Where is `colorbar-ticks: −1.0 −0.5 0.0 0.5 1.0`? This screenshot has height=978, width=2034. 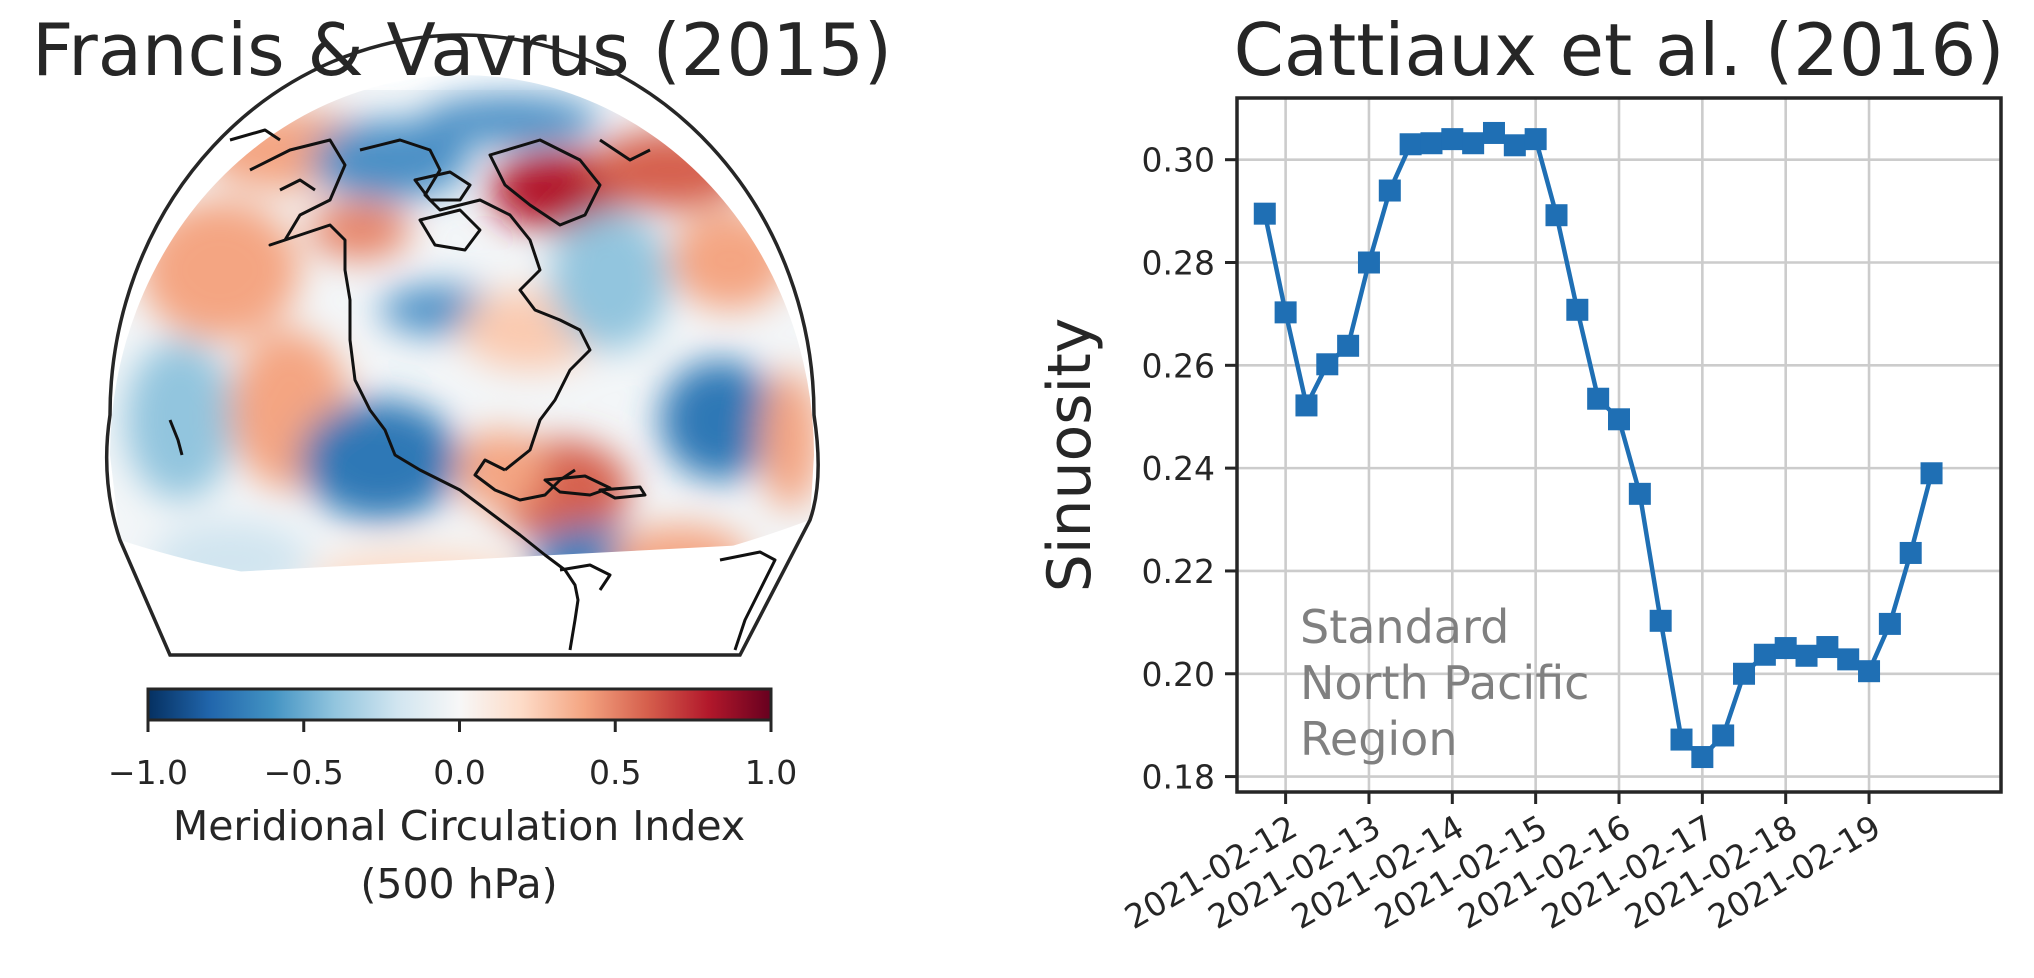 colorbar-ticks: −1.0 −0.5 0.0 0.5 1.0 is located at coordinates (452, 756).